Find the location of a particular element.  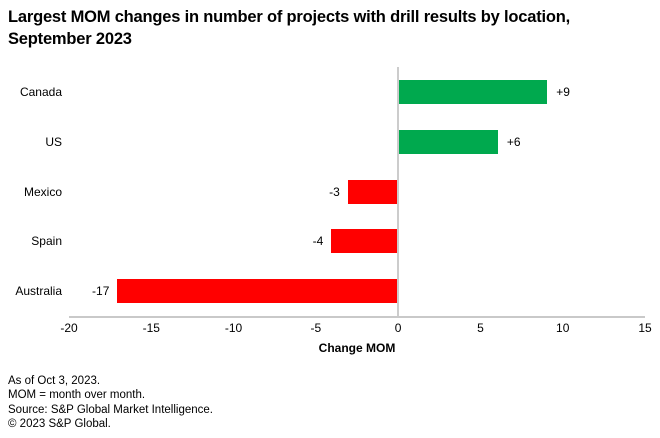

x-tick--15: -15 is located at coordinates (151, 328).